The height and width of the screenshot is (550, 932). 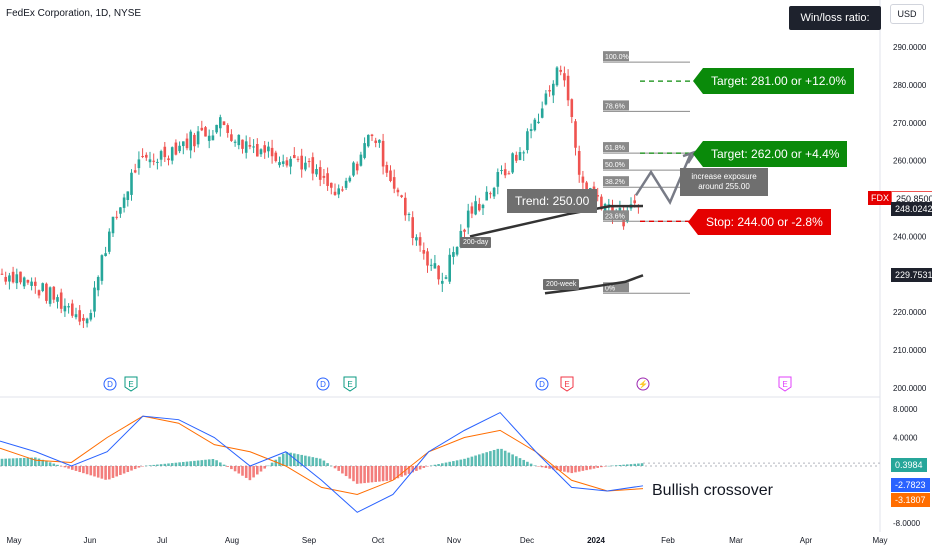 I want to click on macd-tick-label: 4.0000, so click(x=905, y=438).